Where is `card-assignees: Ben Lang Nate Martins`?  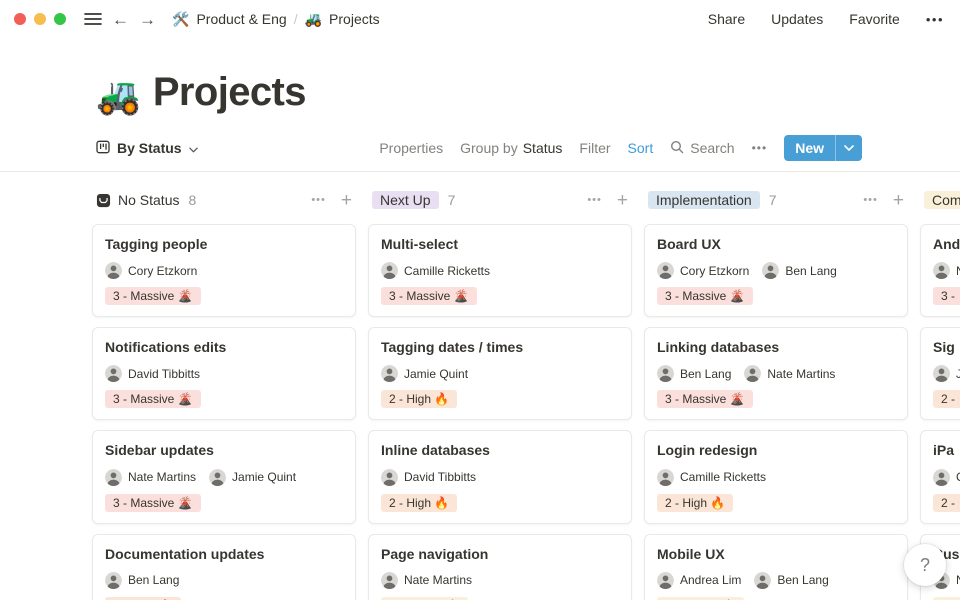
card-assignees: Ben Lang Nate Martins is located at coordinates (776, 374).